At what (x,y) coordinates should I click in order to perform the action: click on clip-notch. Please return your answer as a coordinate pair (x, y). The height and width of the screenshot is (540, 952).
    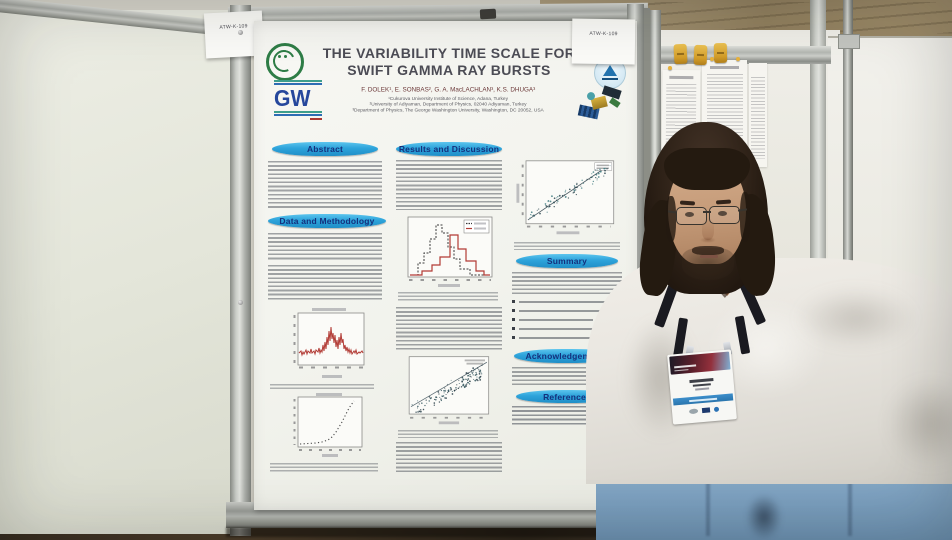
    Looking at the image, I should click on (700, 55).